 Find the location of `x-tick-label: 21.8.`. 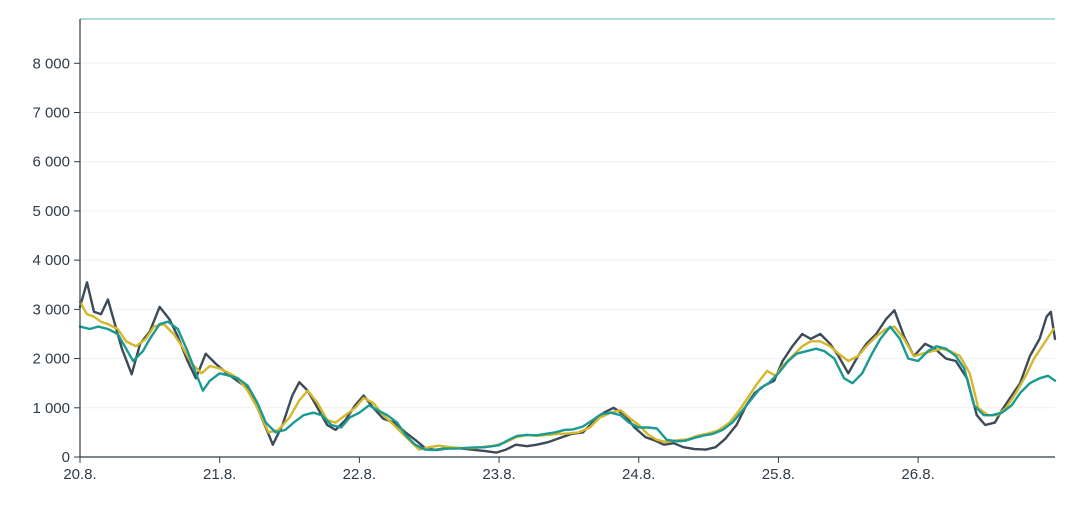

x-tick-label: 21.8. is located at coordinates (219, 474).